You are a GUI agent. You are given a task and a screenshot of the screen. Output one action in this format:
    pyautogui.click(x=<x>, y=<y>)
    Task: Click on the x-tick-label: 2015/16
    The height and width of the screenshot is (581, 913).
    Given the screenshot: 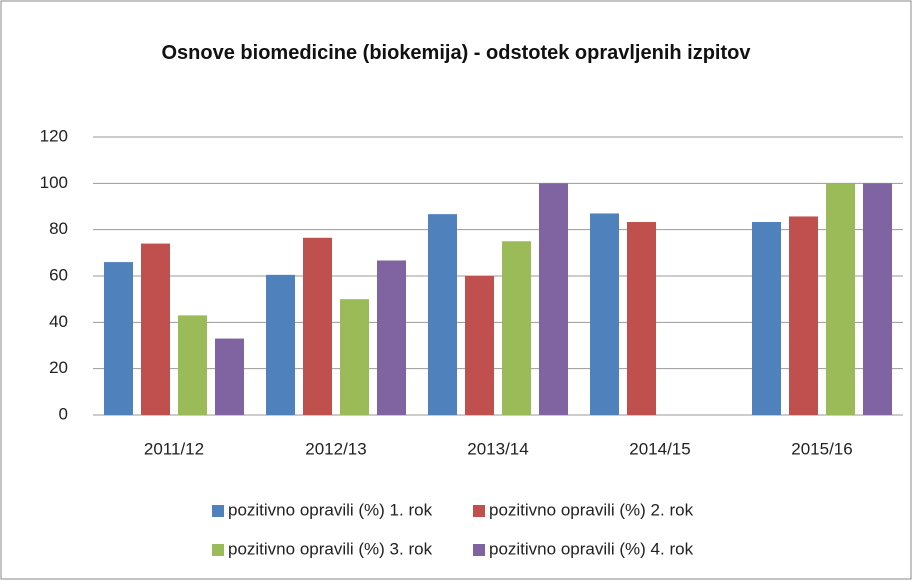 What is the action you would take?
    pyautogui.click(x=821, y=448)
    